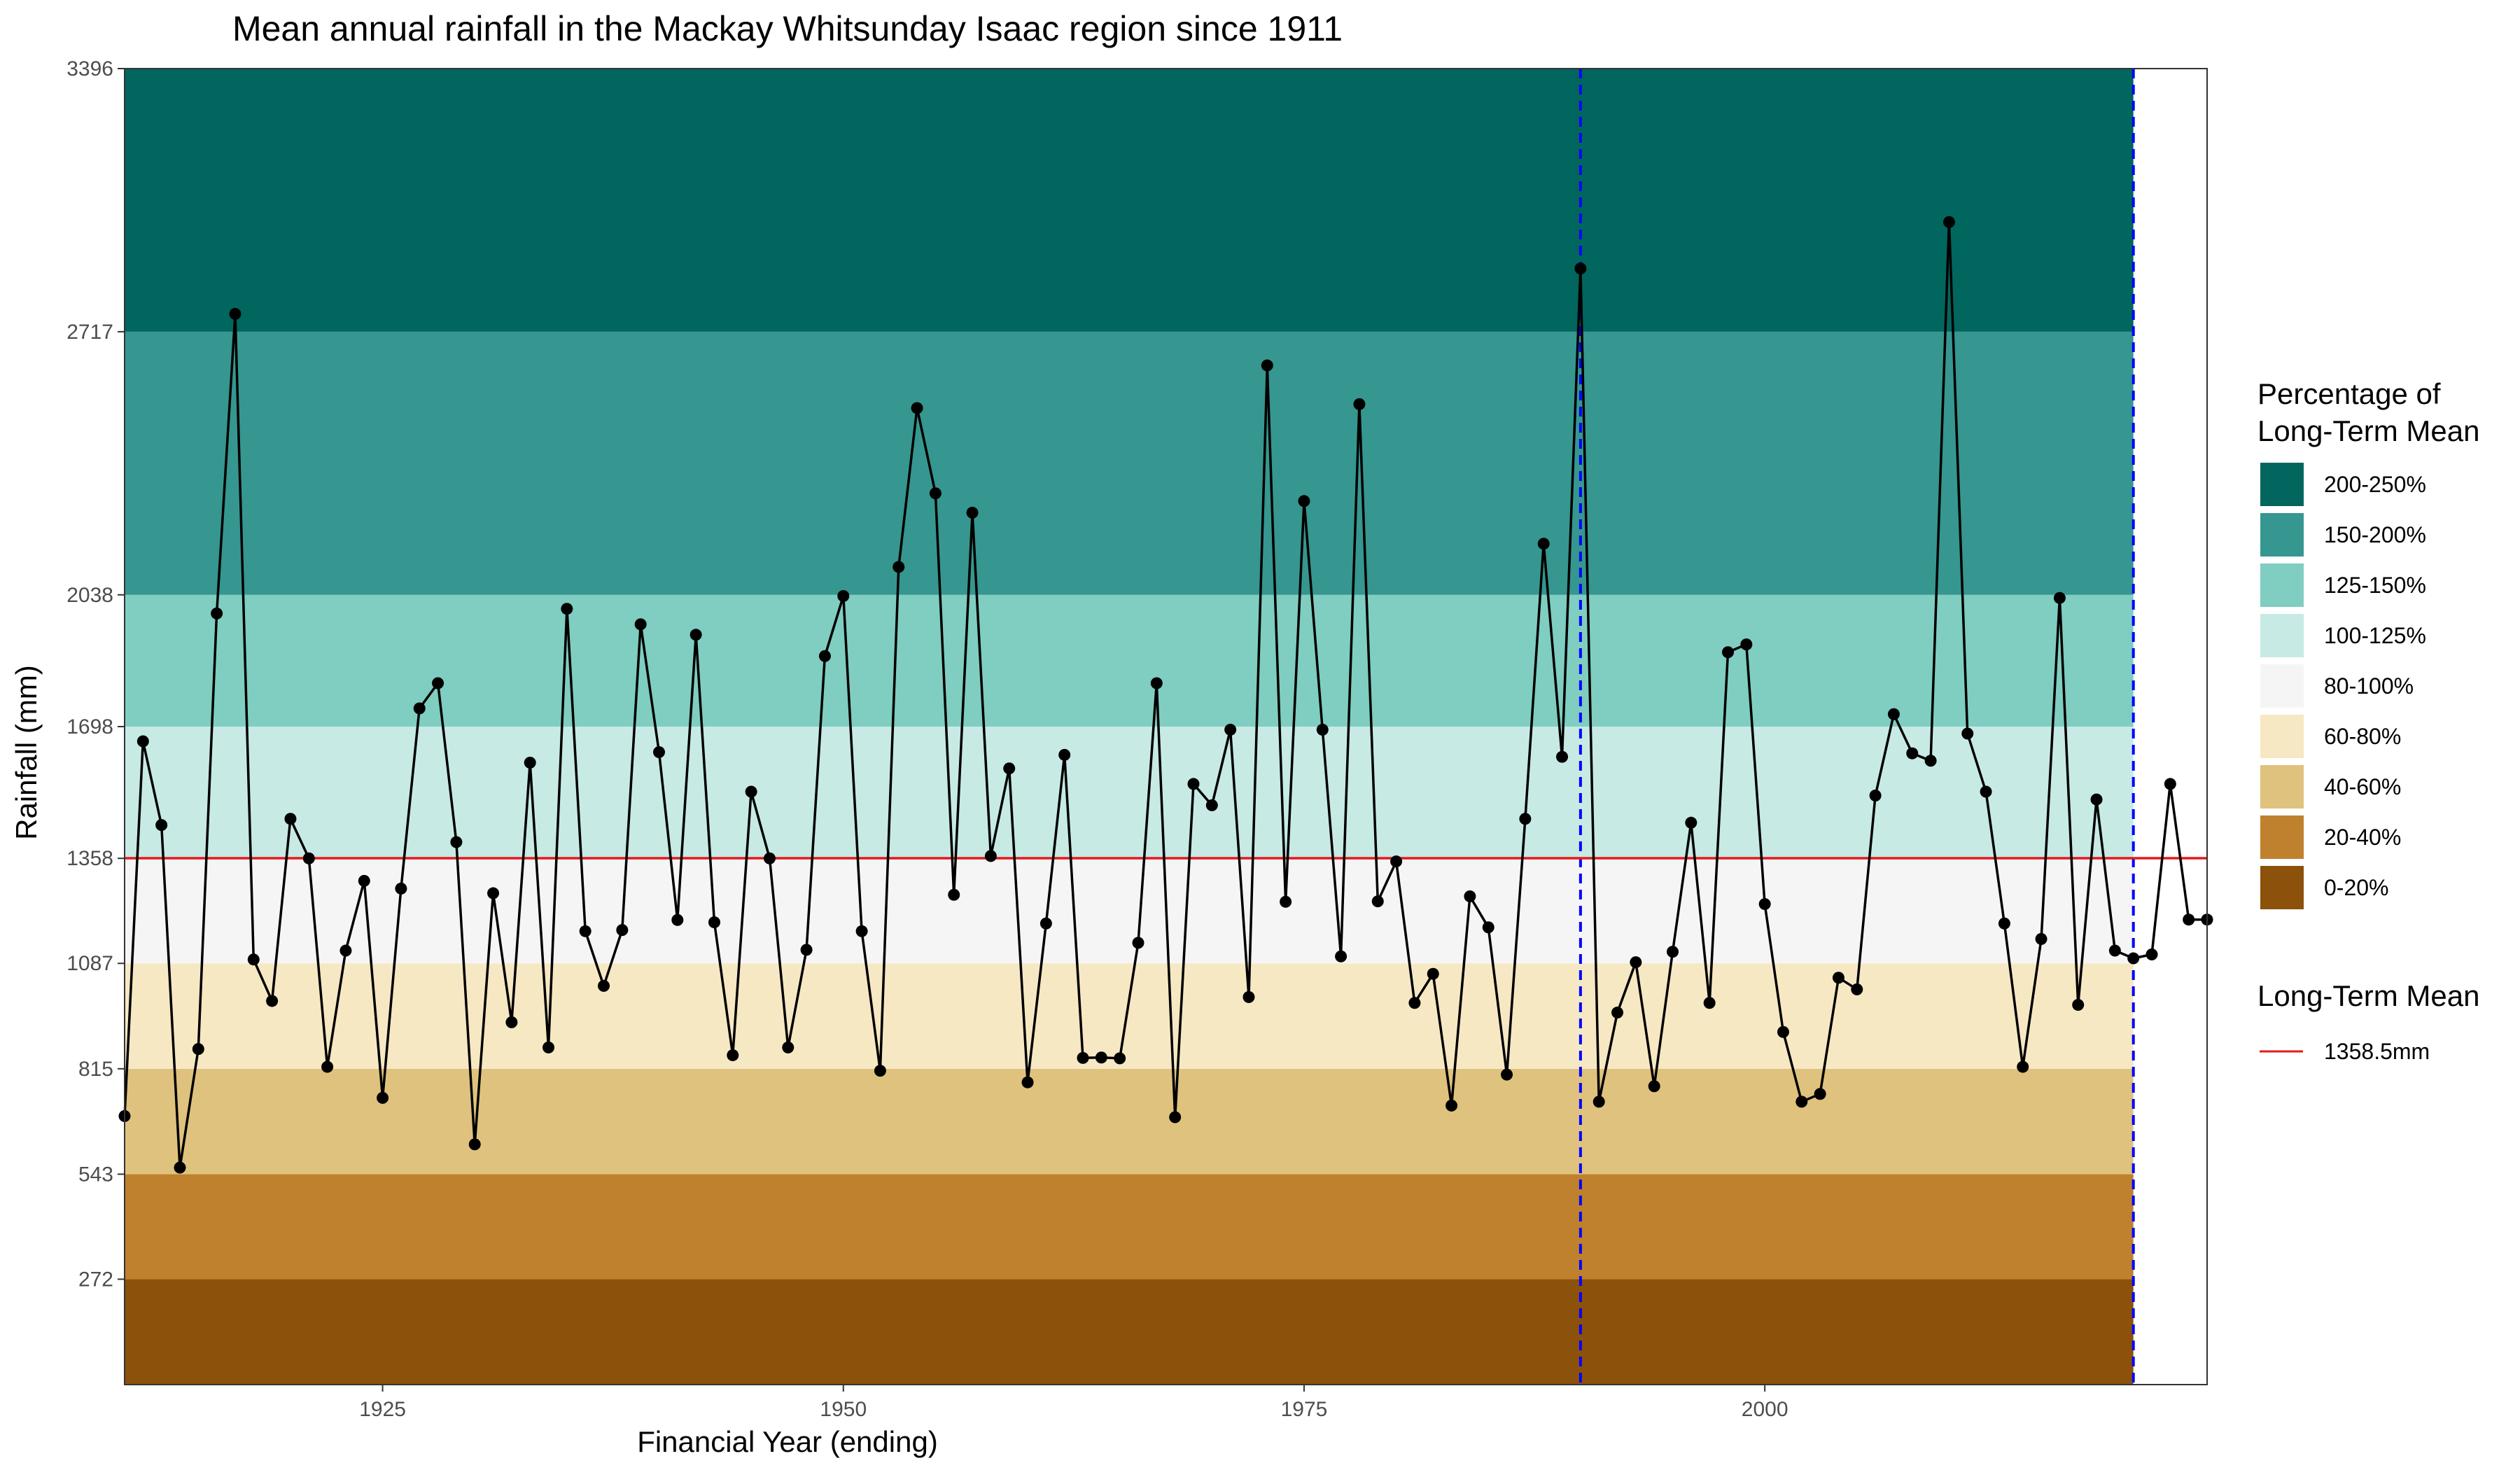  I want to click on data-point-2002, so click(1801, 1102).